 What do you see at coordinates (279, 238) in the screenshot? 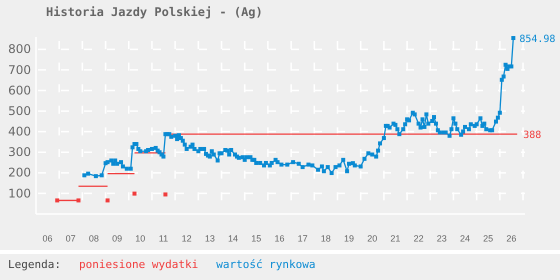
I see `x-tick-label: 16` at bounding box center [279, 238].